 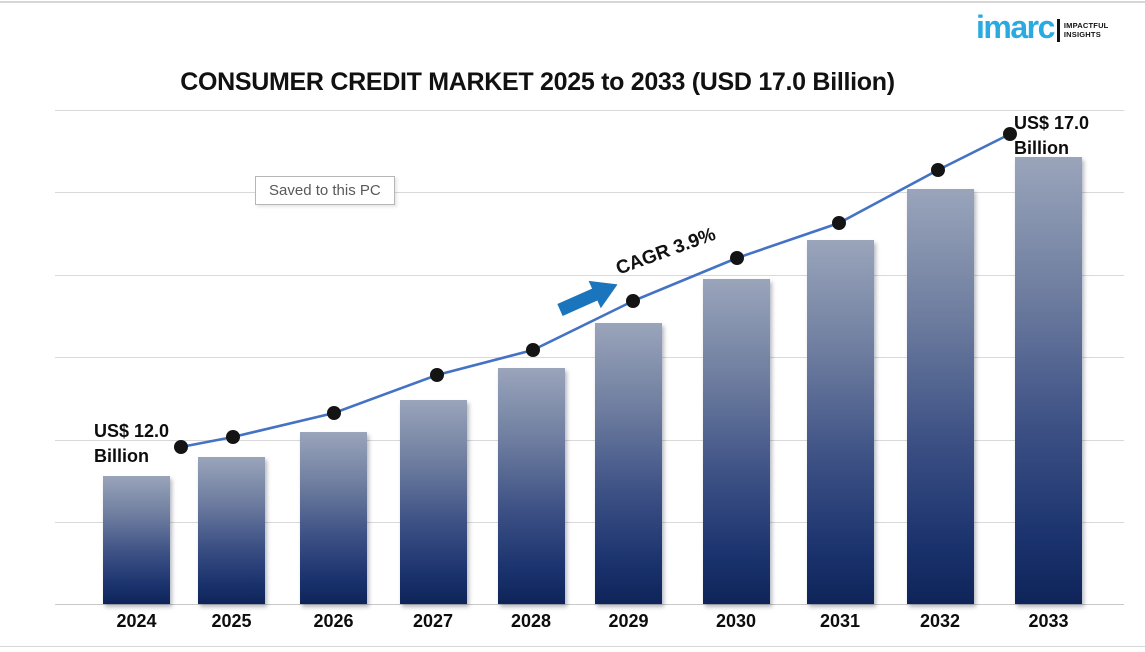 I want to click on bar-2031, so click(x=840, y=422).